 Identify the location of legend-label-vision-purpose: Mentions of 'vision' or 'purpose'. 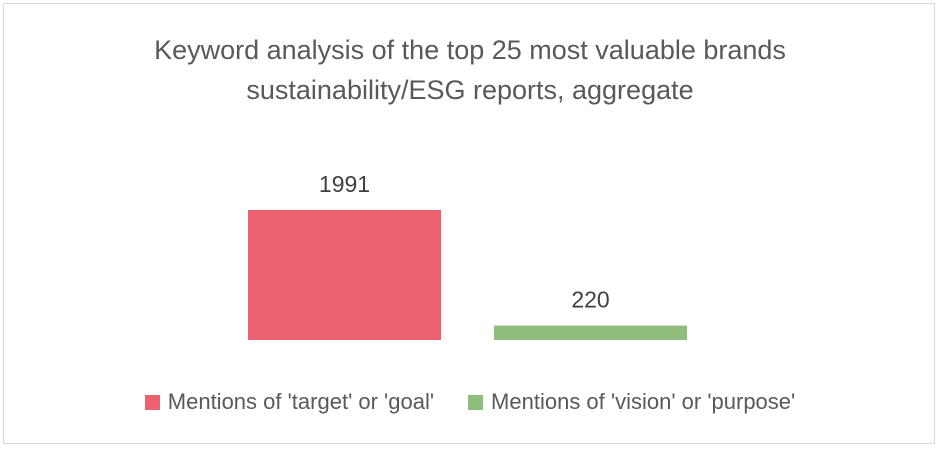
(643, 401).